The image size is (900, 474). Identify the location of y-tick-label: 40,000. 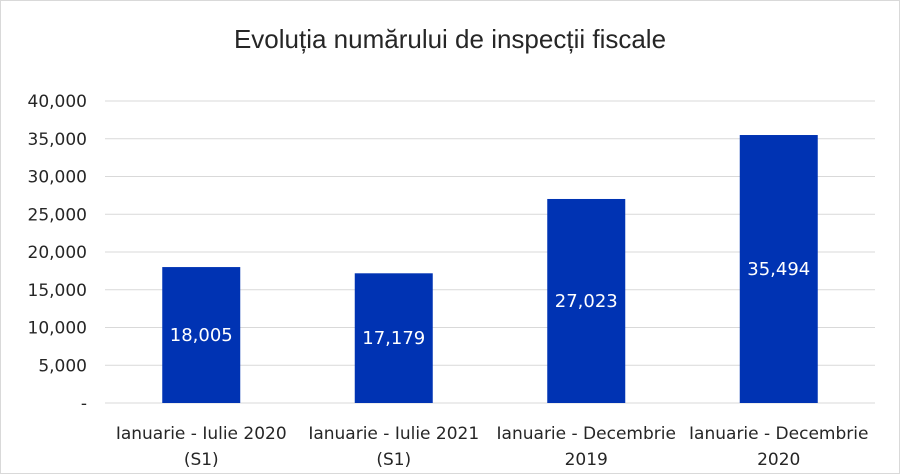
(57, 102).